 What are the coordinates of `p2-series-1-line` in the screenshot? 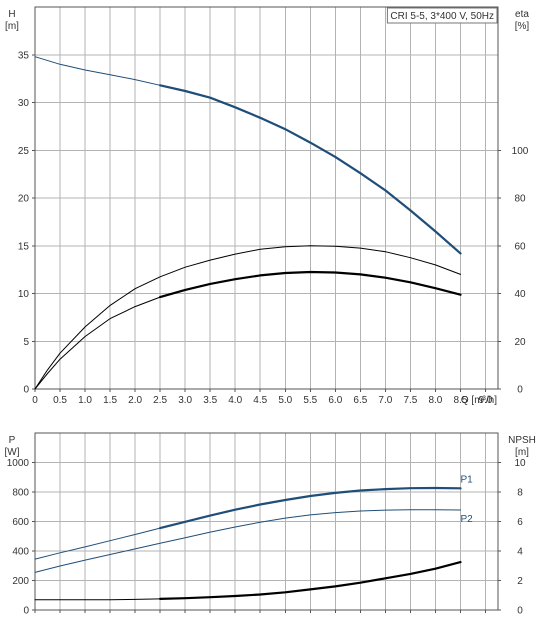 It's located at (247, 523).